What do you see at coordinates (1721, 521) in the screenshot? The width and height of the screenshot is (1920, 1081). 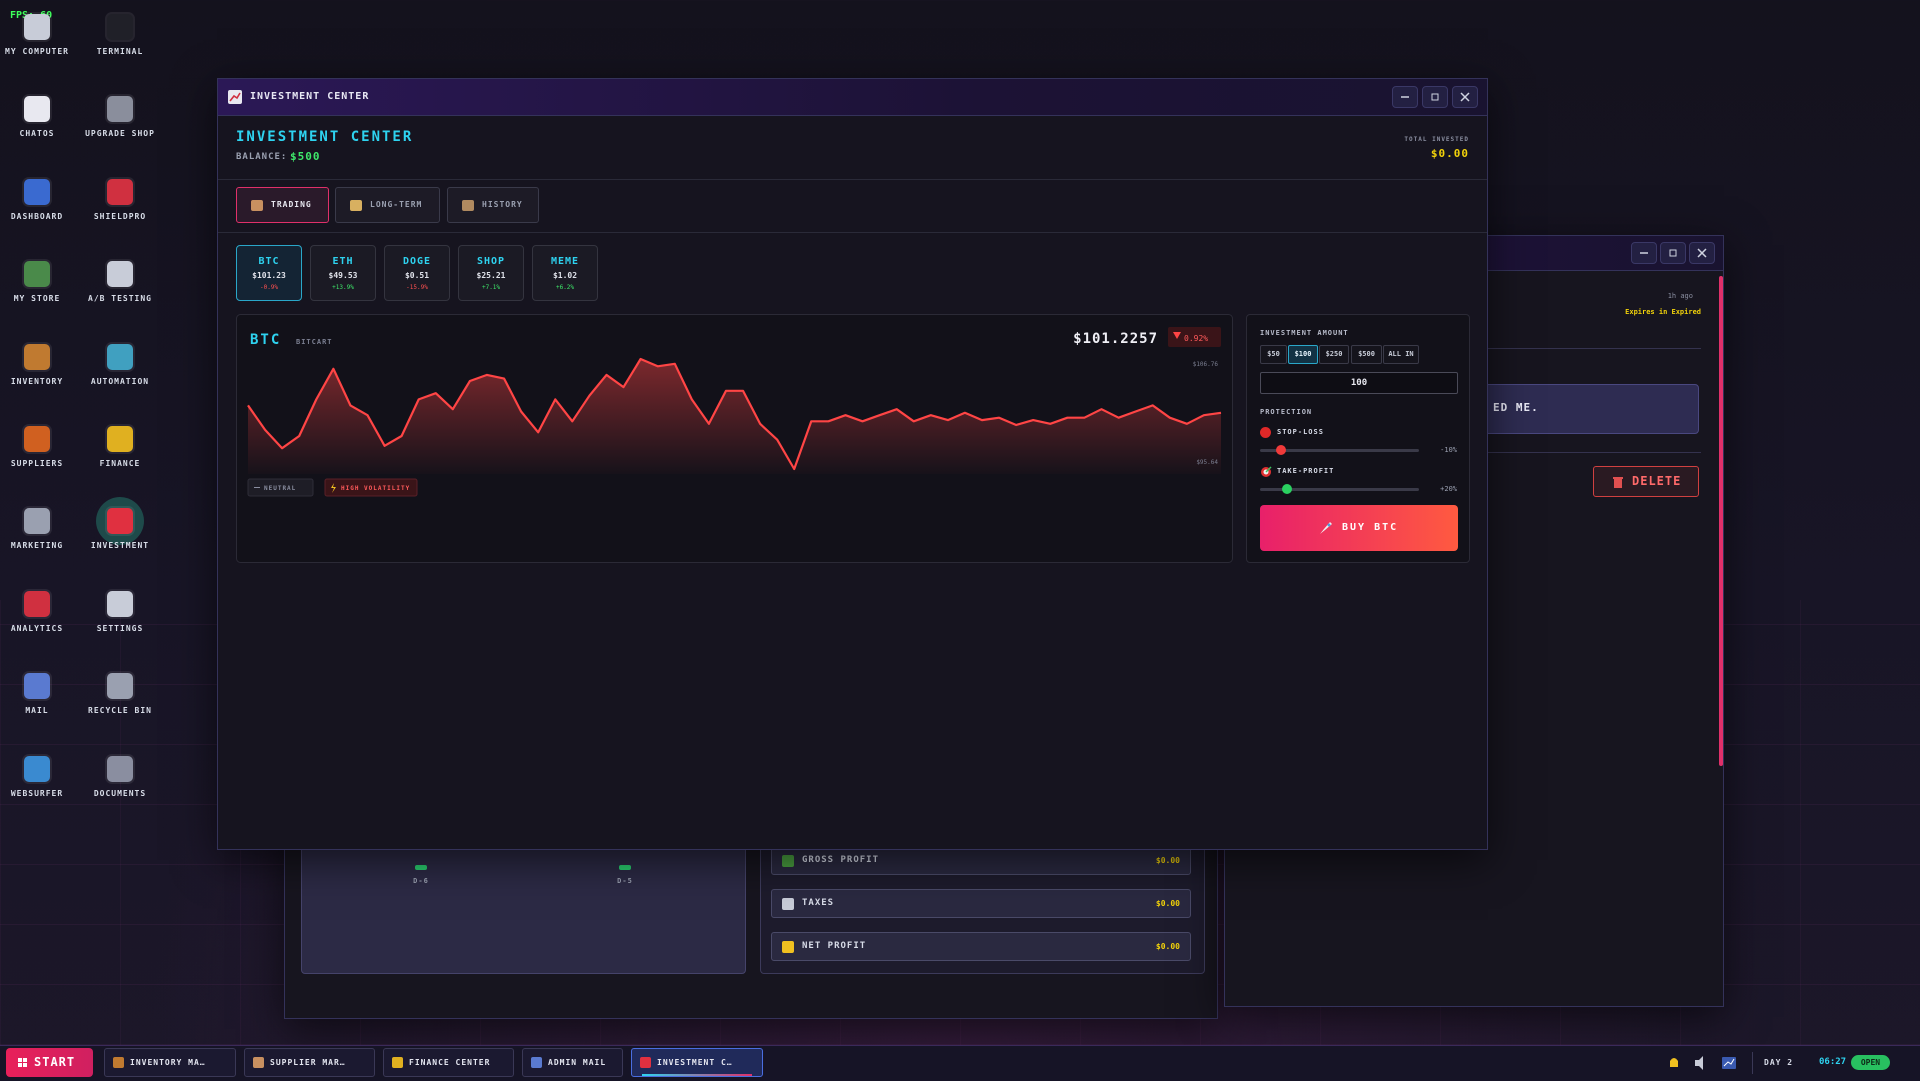 I see `scrollbar` at bounding box center [1721, 521].